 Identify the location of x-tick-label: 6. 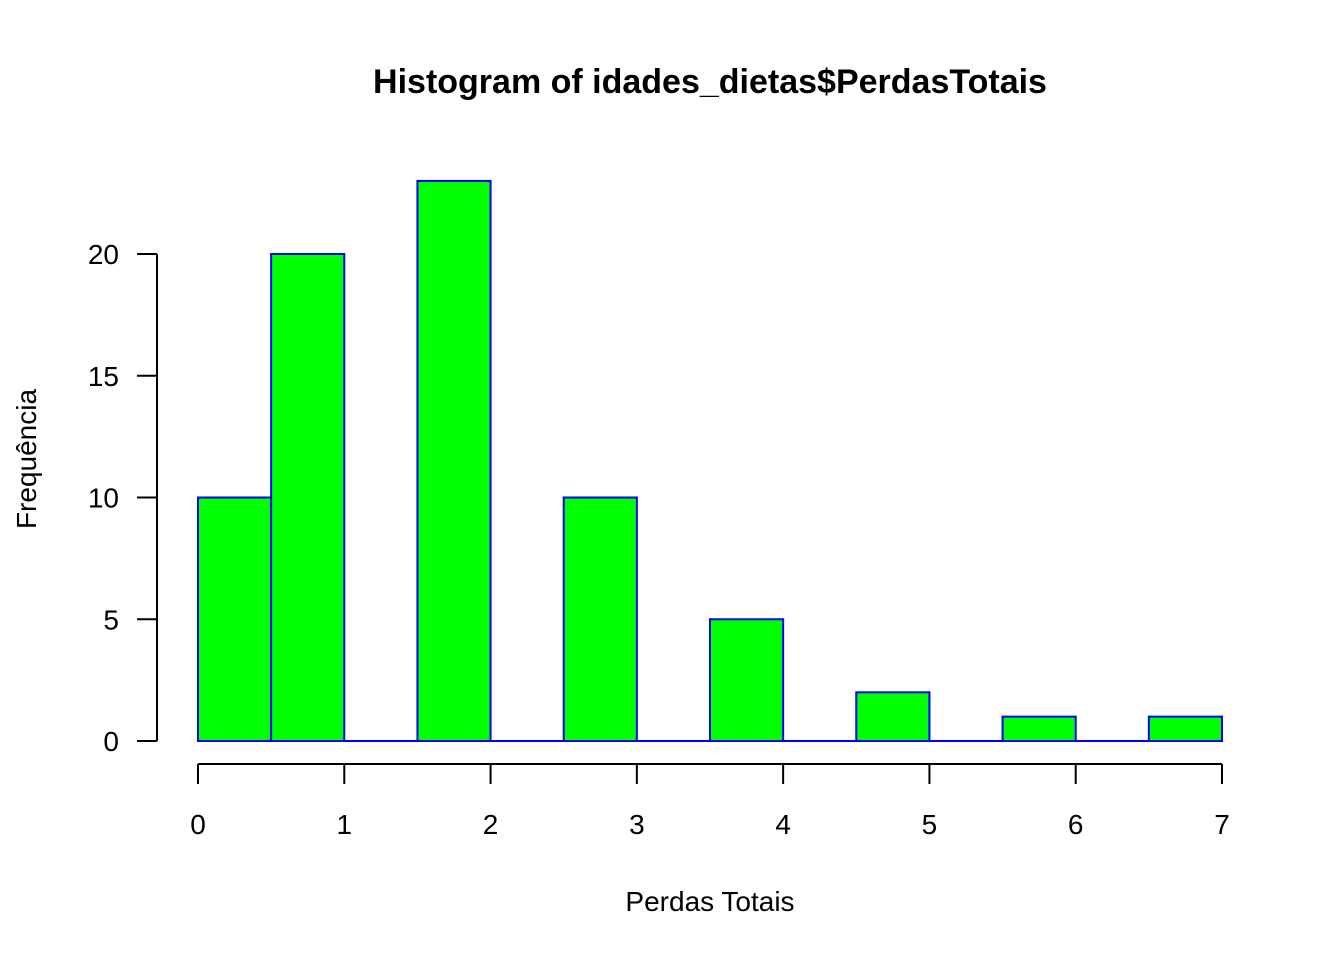
(1076, 824).